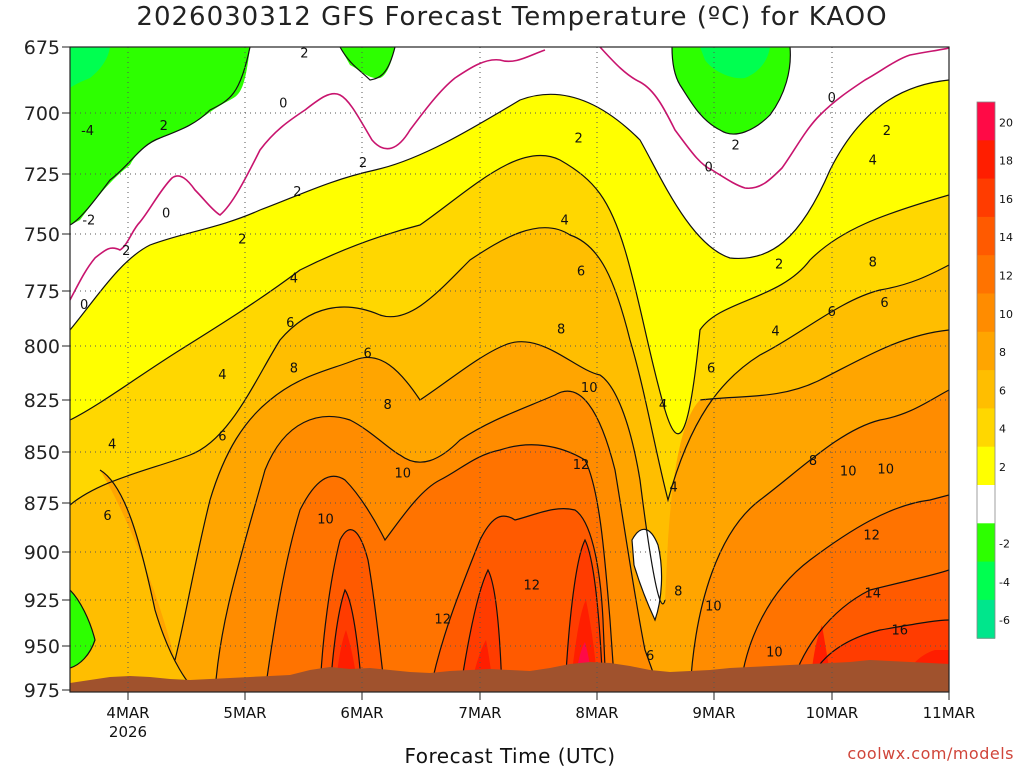  Describe the element at coordinates (713, 713) in the screenshot. I see `x-tick-label: 9MAR` at that location.